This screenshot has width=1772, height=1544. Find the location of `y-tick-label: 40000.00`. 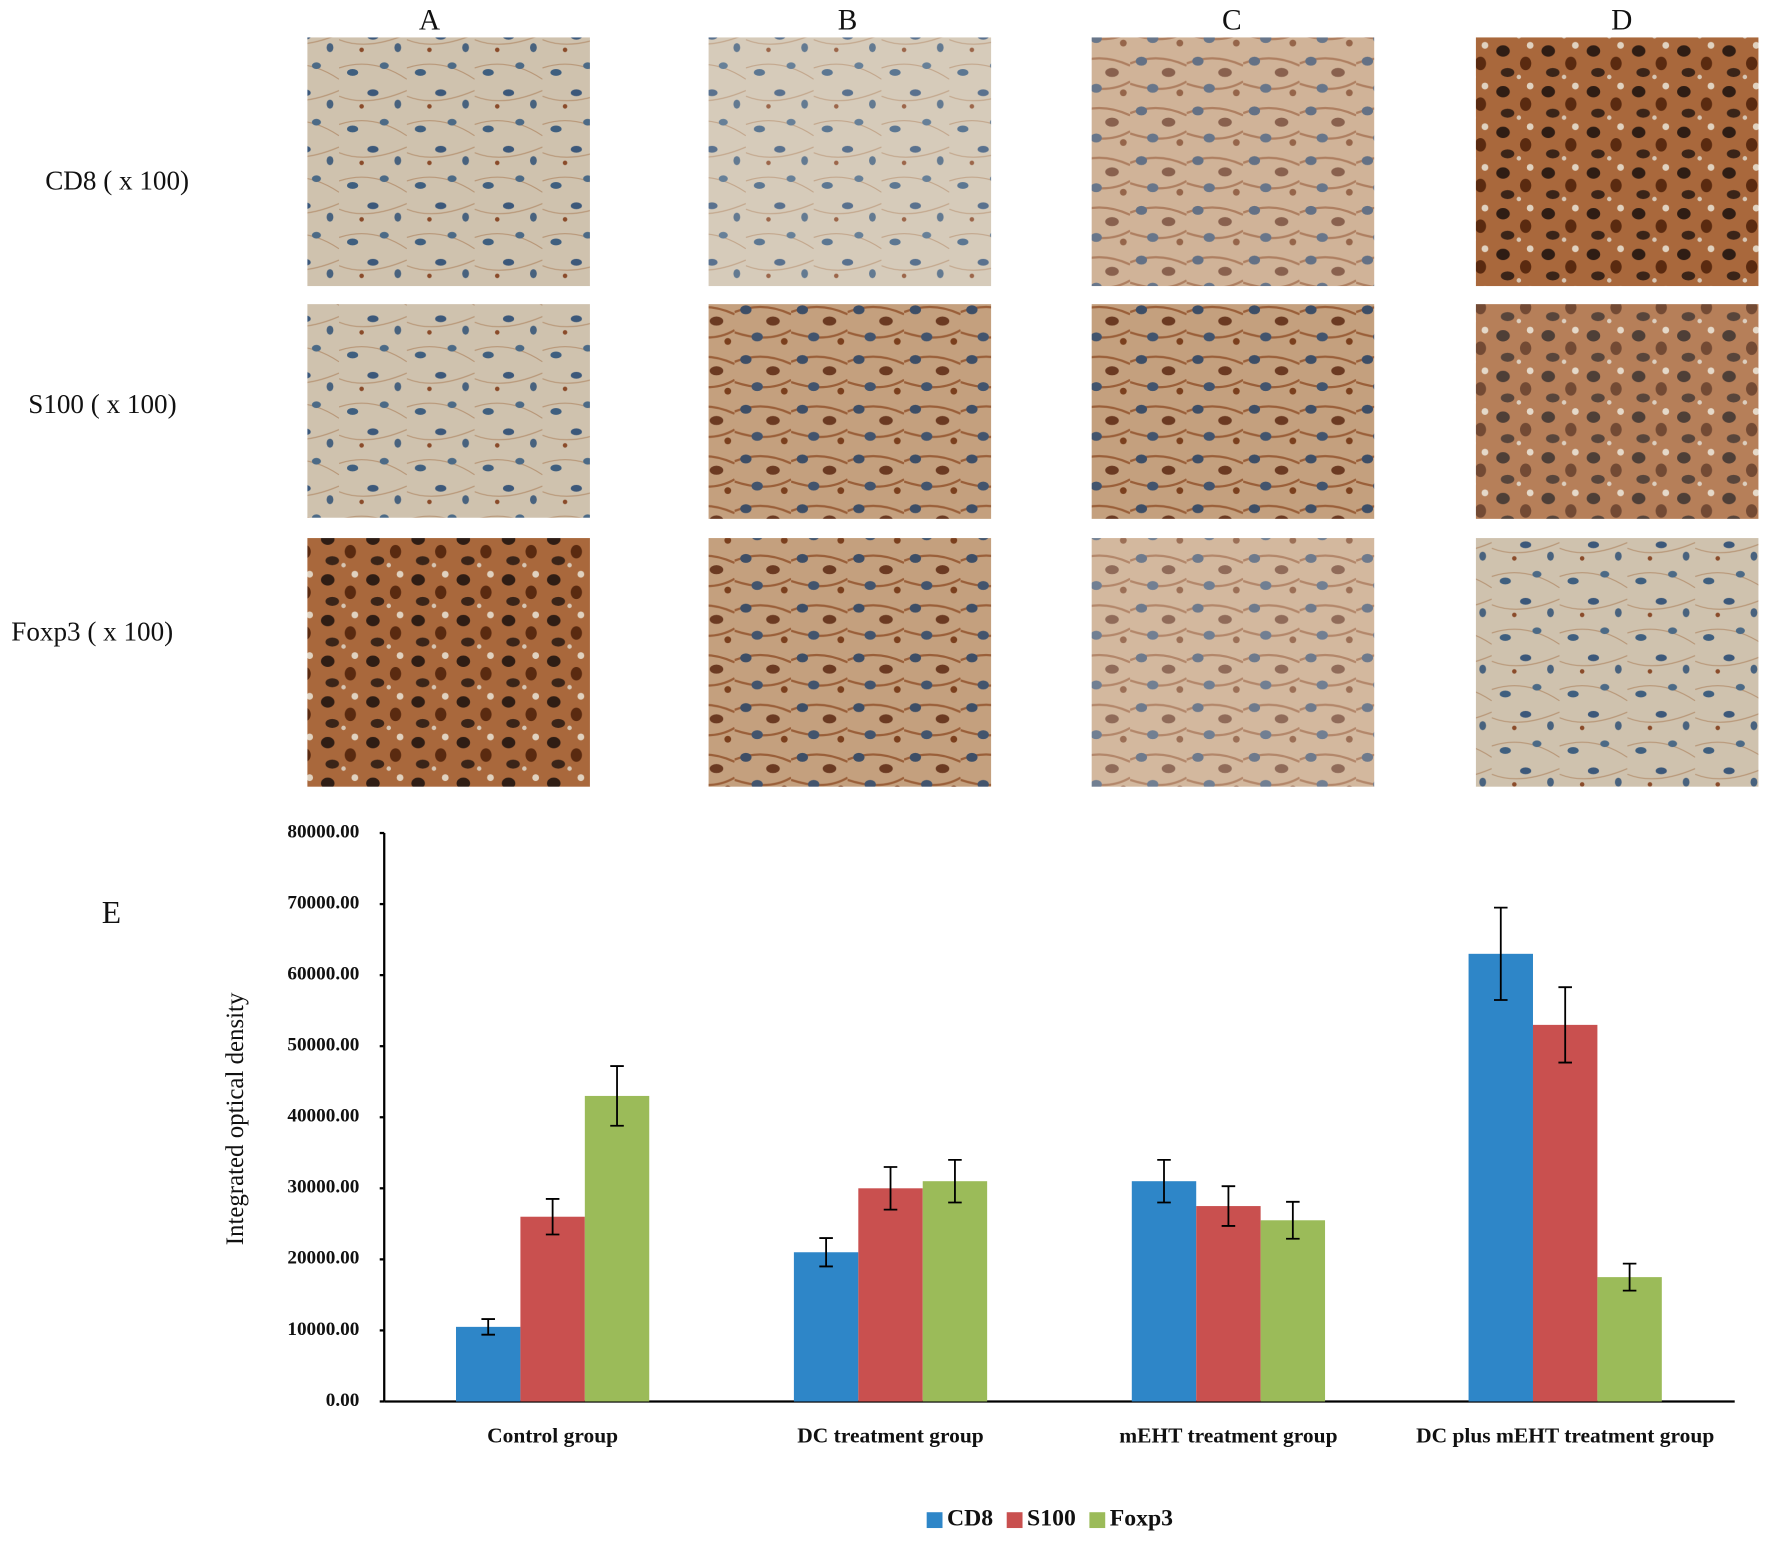

y-tick-label: 40000.00 is located at coordinates (323, 1116).